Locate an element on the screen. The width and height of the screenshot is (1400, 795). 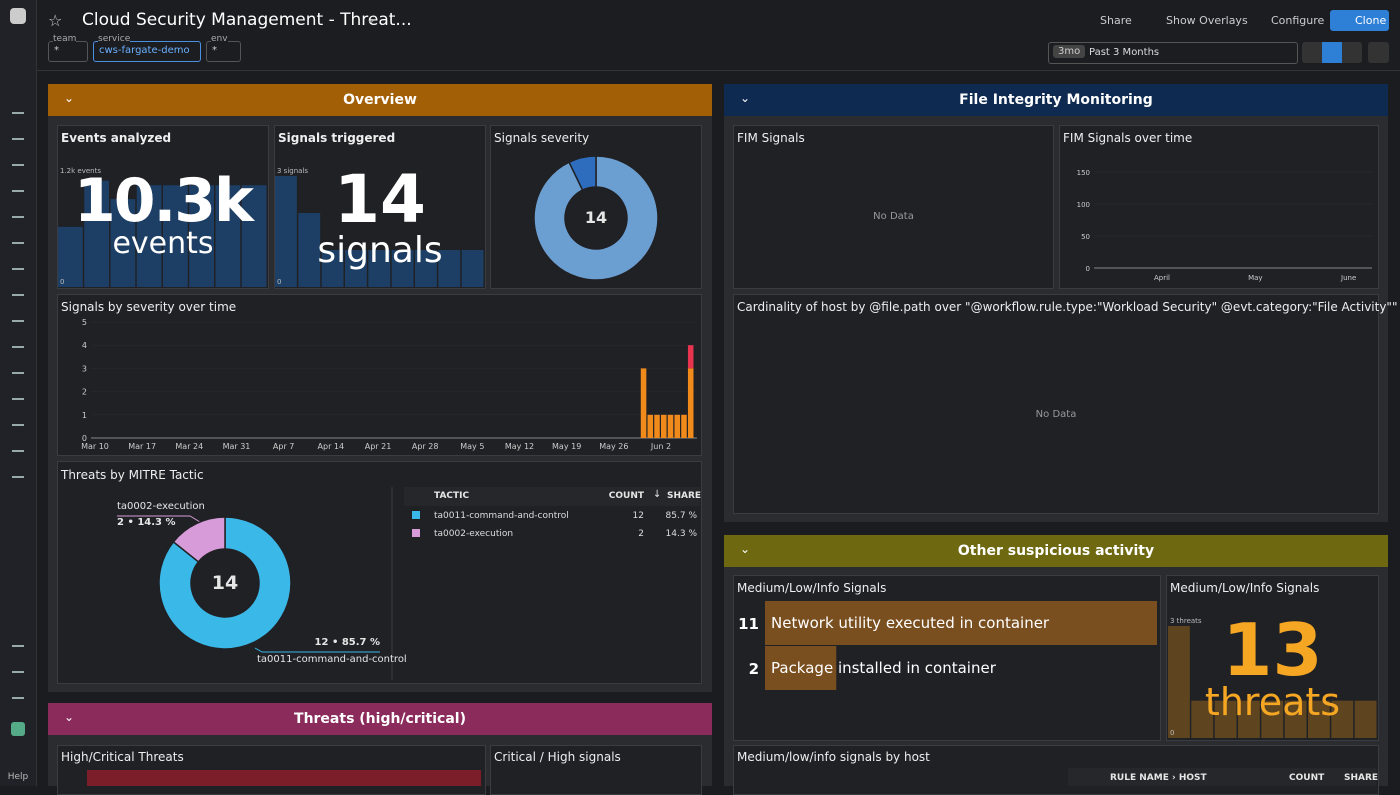
y-tick-label: 5 is located at coordinates (84, 322).